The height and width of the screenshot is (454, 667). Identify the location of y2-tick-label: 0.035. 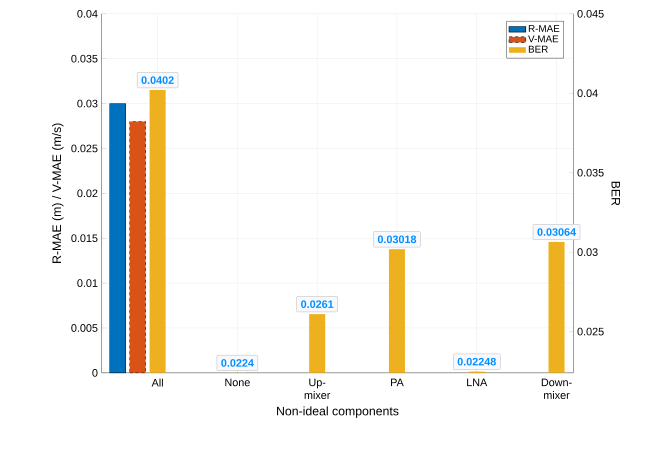
(591, 172).